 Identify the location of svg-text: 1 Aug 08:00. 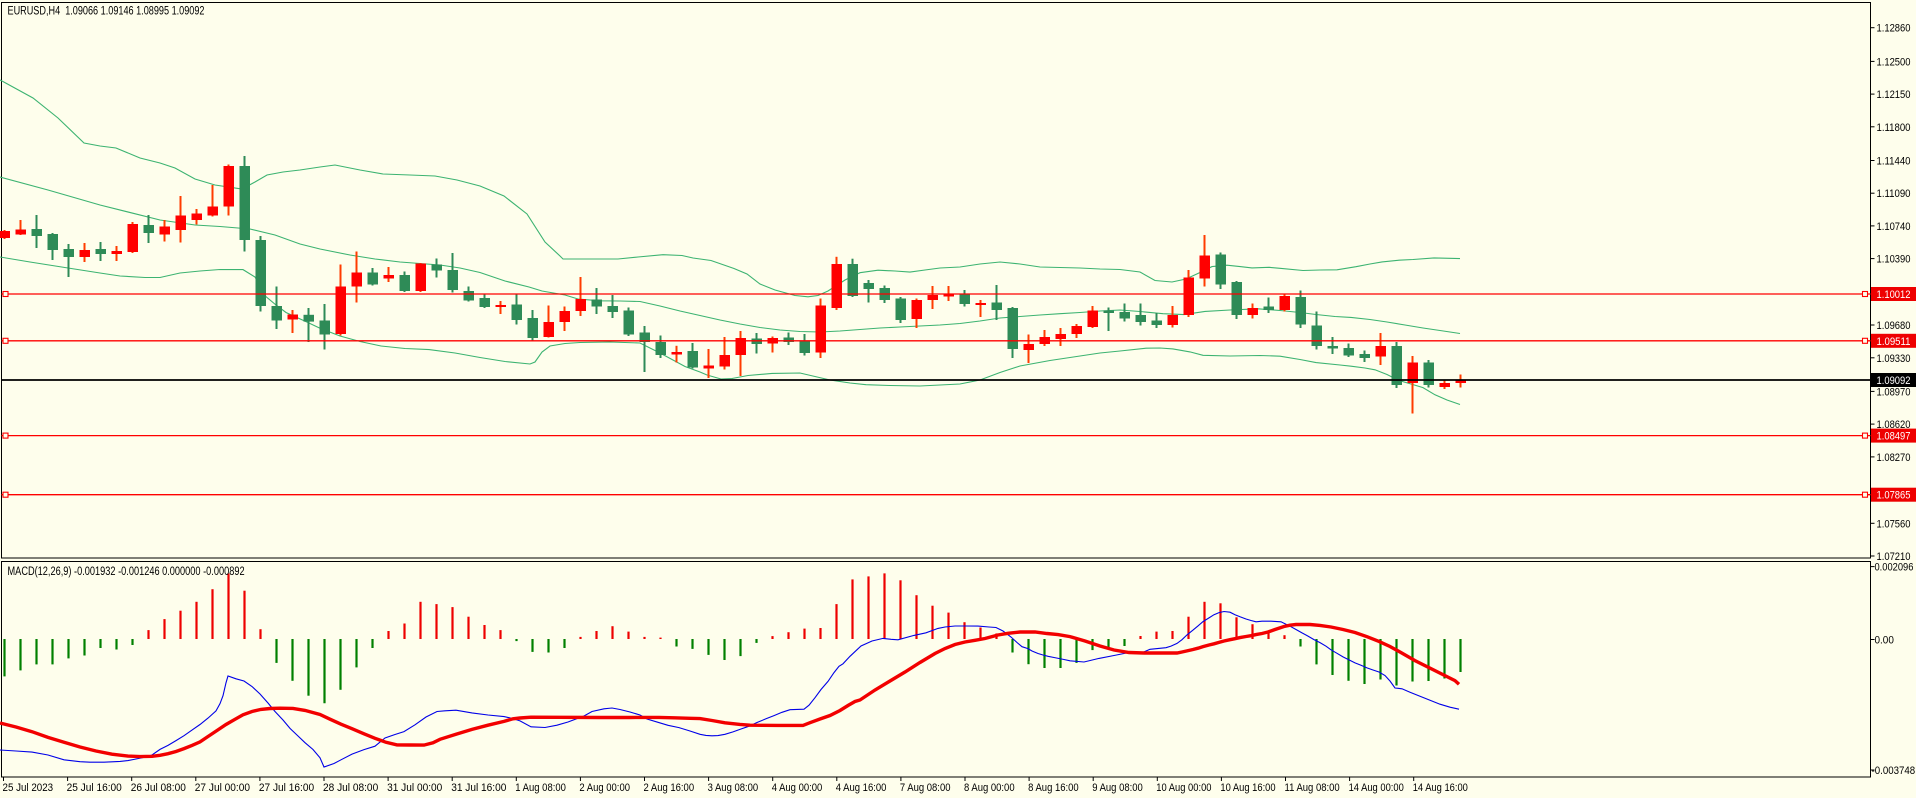
(540, 788).